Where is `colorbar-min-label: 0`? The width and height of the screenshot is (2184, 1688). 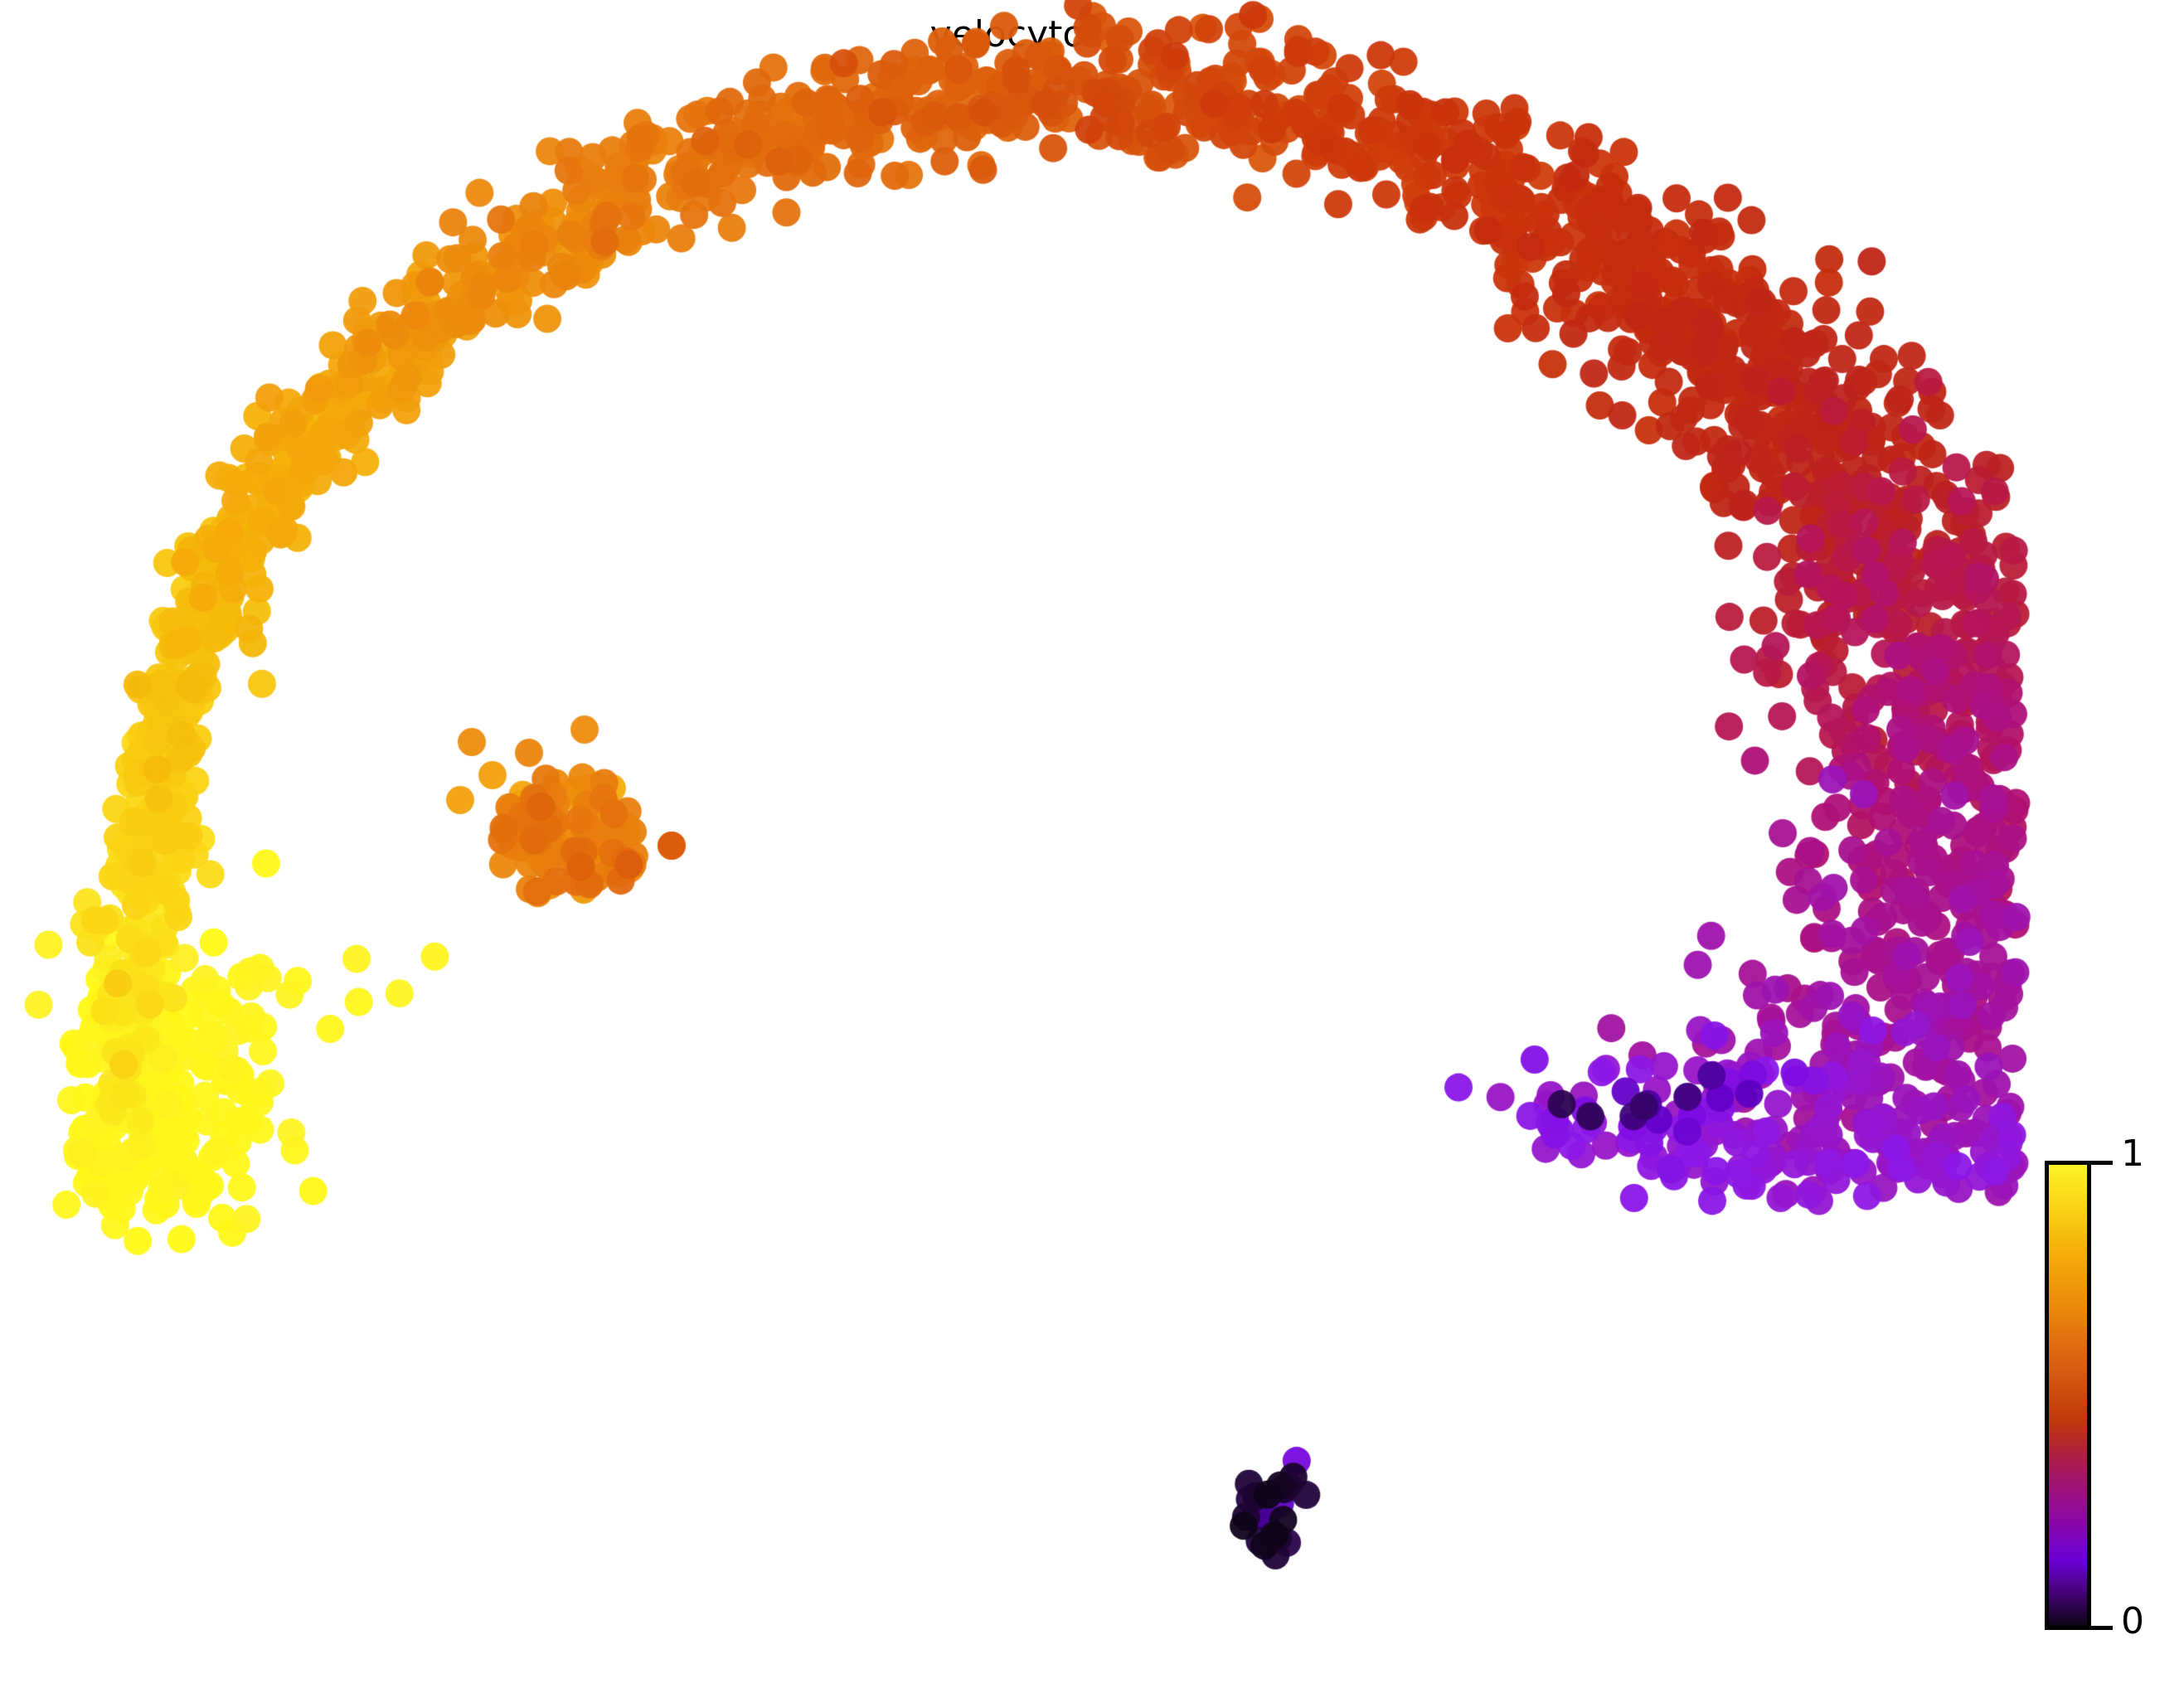 colorbar-min-label: 0 is located at coordinates (2132, 1621).